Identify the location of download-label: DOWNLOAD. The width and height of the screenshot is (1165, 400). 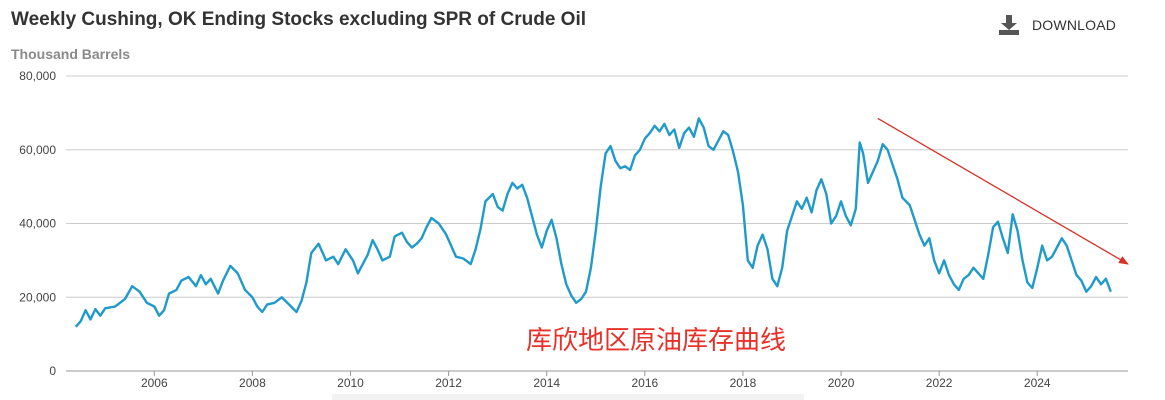
(1074, 25).